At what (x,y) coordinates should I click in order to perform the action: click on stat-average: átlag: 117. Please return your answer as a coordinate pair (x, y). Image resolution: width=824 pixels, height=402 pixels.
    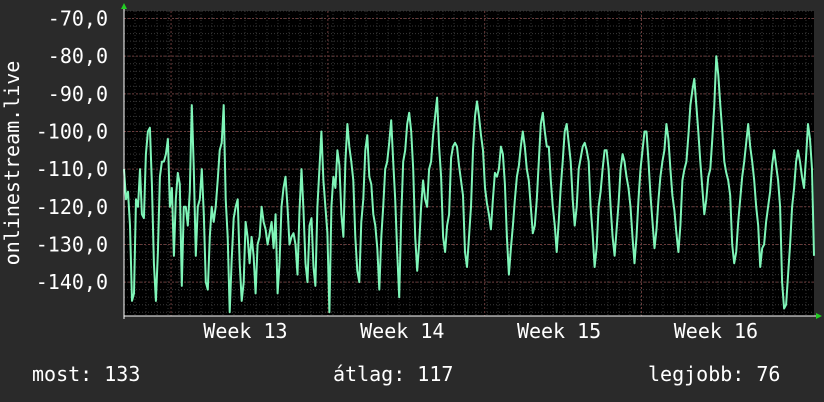
    Looking at the image, I should click on (393, 374).